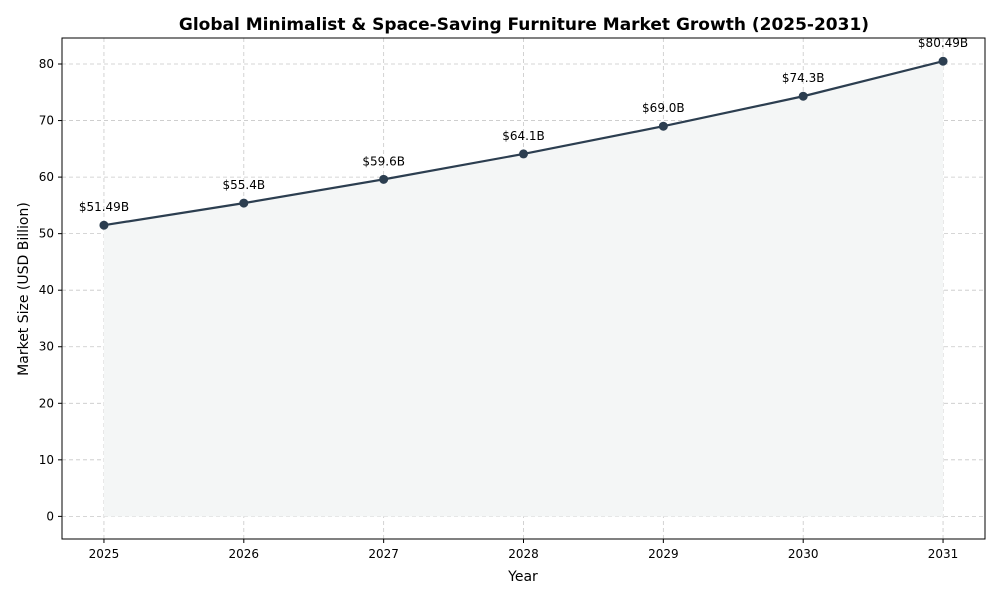 This screenshot has height=600, width=1000. What do you see at coordinates (523, 136) in the screenshot?
I see `data-label: $64.1B` at bounding box center [523, 136].